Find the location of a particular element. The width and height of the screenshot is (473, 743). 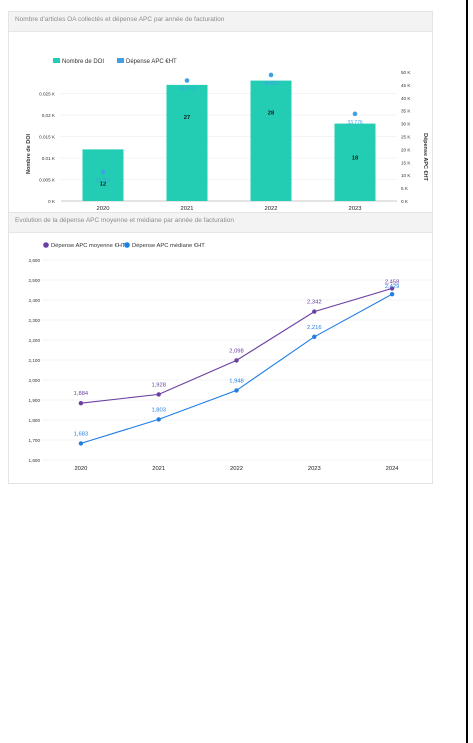

legend-swatch-mean is located at coordinates (46, 245).